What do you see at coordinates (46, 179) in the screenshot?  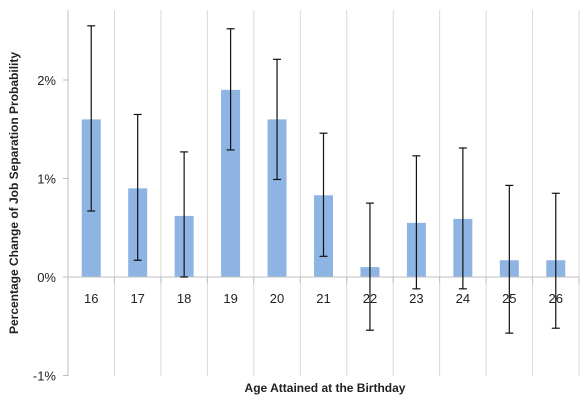 I see `y-tick-label-2: 1%` at bounding box center [46, 179].